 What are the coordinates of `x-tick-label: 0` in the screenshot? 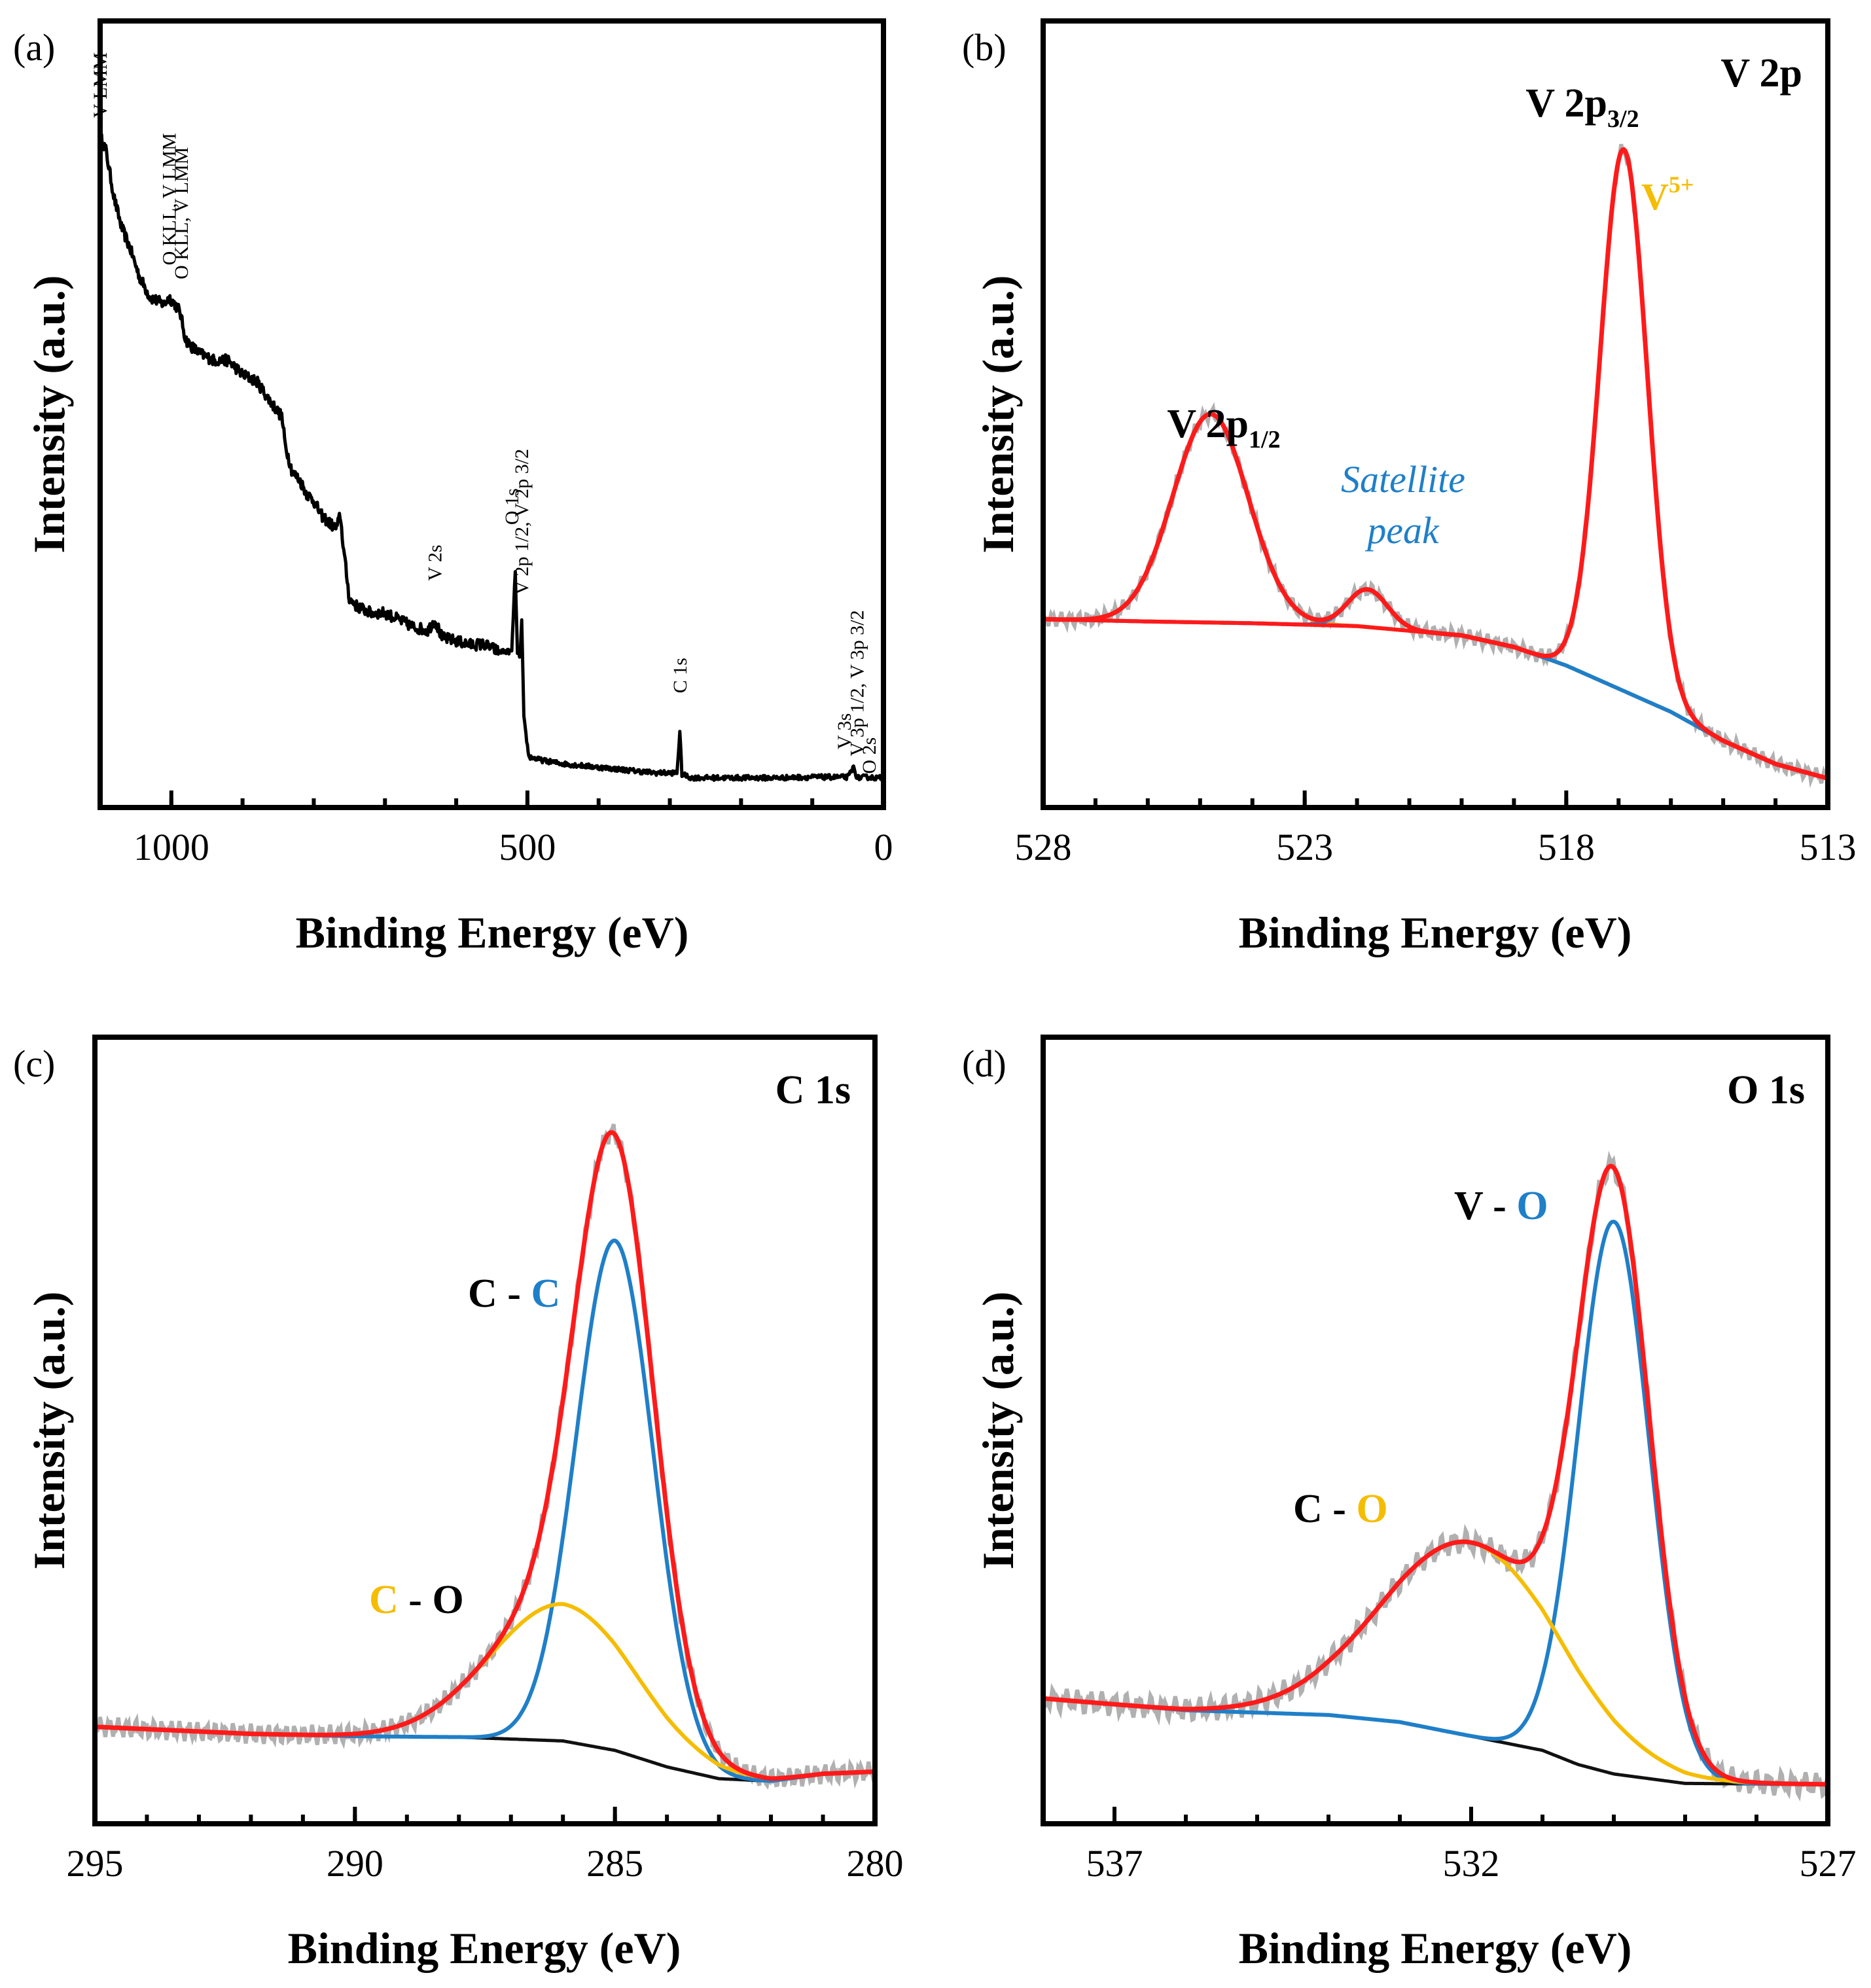 It's located at (883, 847).